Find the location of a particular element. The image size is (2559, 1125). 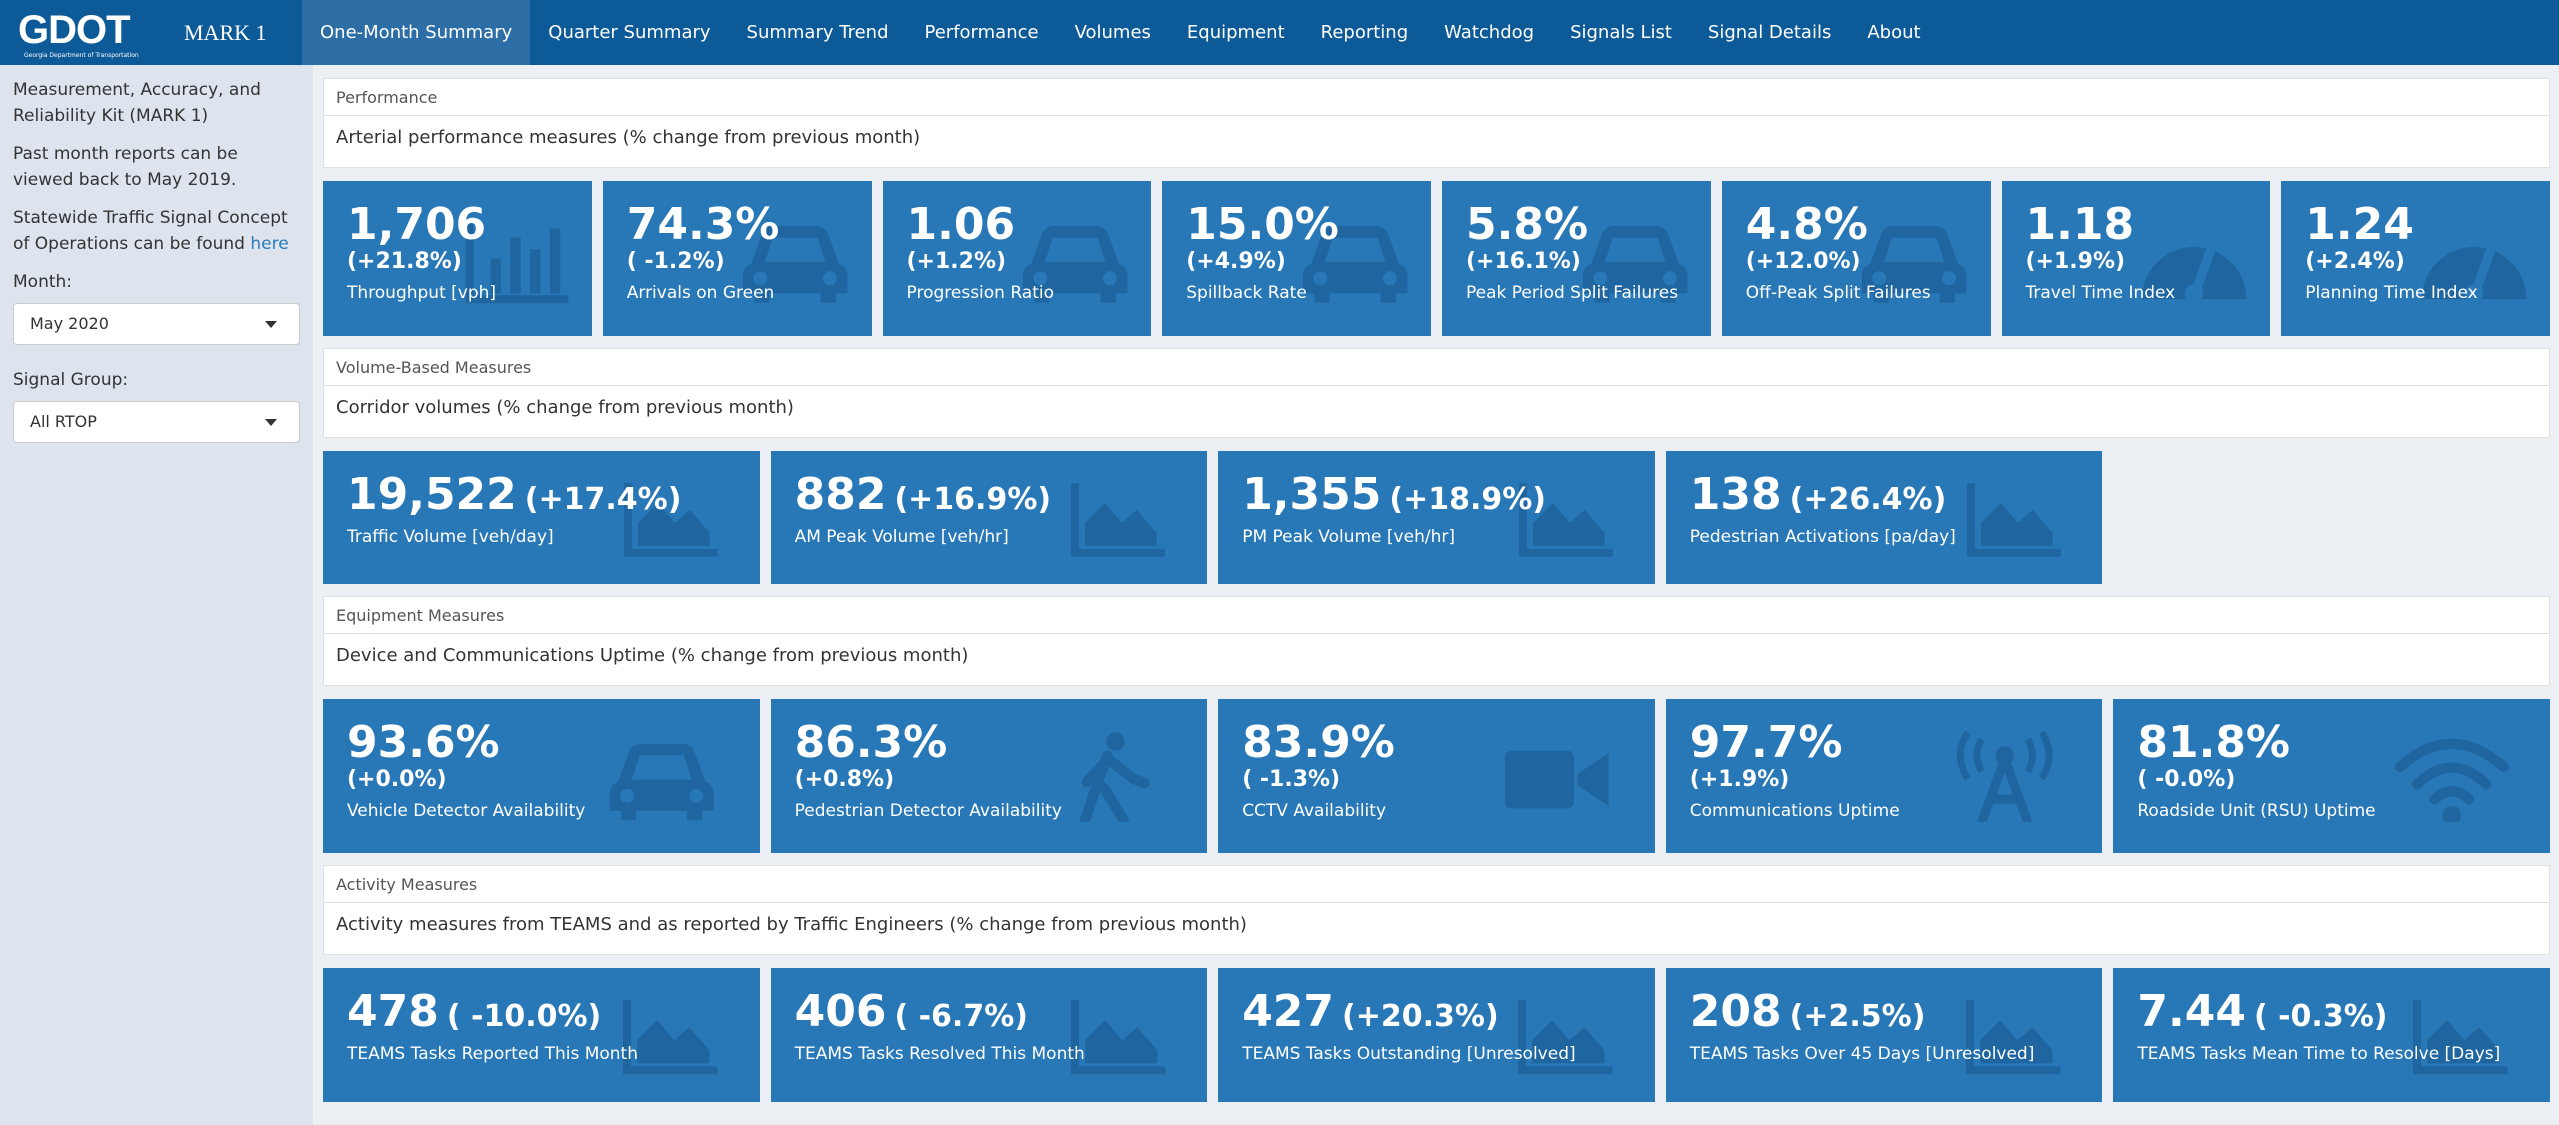

tile-change: (+26.4%) is located at coordinates (1868, 499).